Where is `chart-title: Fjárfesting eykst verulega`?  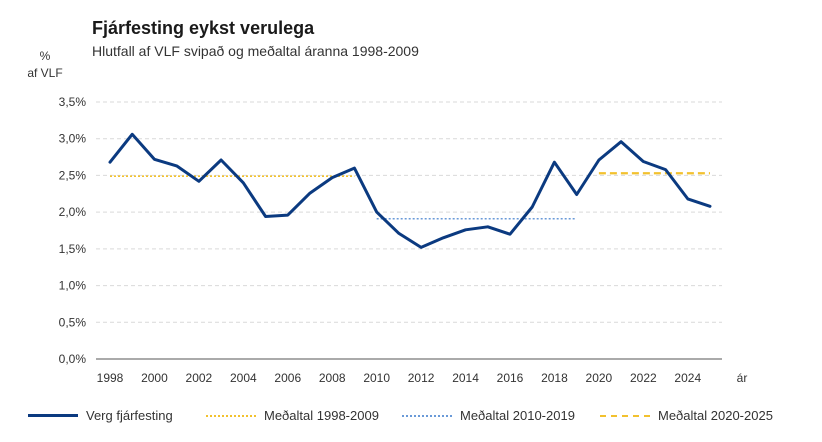 chart-title: Fjárfesting eykst verulega is located at coordinates (203, 28).